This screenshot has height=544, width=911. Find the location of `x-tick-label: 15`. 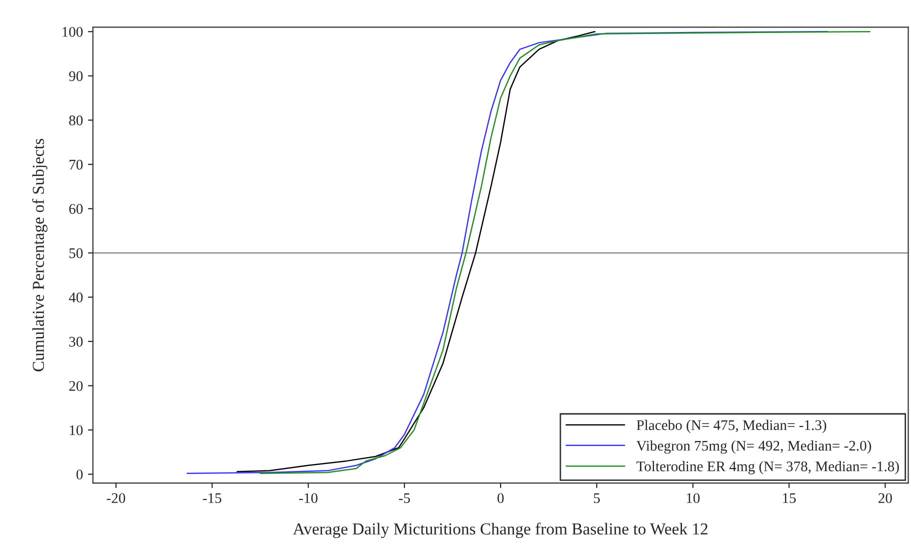

x-tick-label: 15 is located at coordinates (789, 498).